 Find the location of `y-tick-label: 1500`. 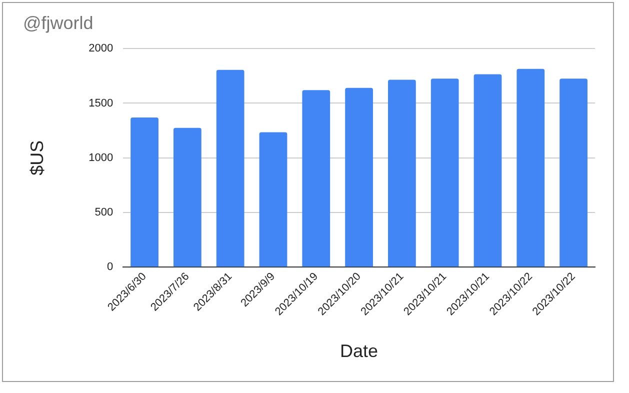

y-tick-label: 1500 is located at coordinates (101, 103).